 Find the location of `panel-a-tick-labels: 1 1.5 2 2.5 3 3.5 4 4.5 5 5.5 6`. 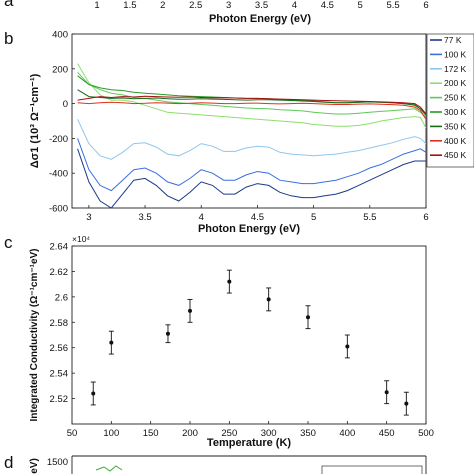

panel-a-tick-labels: 1 1.5 2 2.5 3 3.5 4 4.5 5 5.5 6 is located at coordinates (261, 5).